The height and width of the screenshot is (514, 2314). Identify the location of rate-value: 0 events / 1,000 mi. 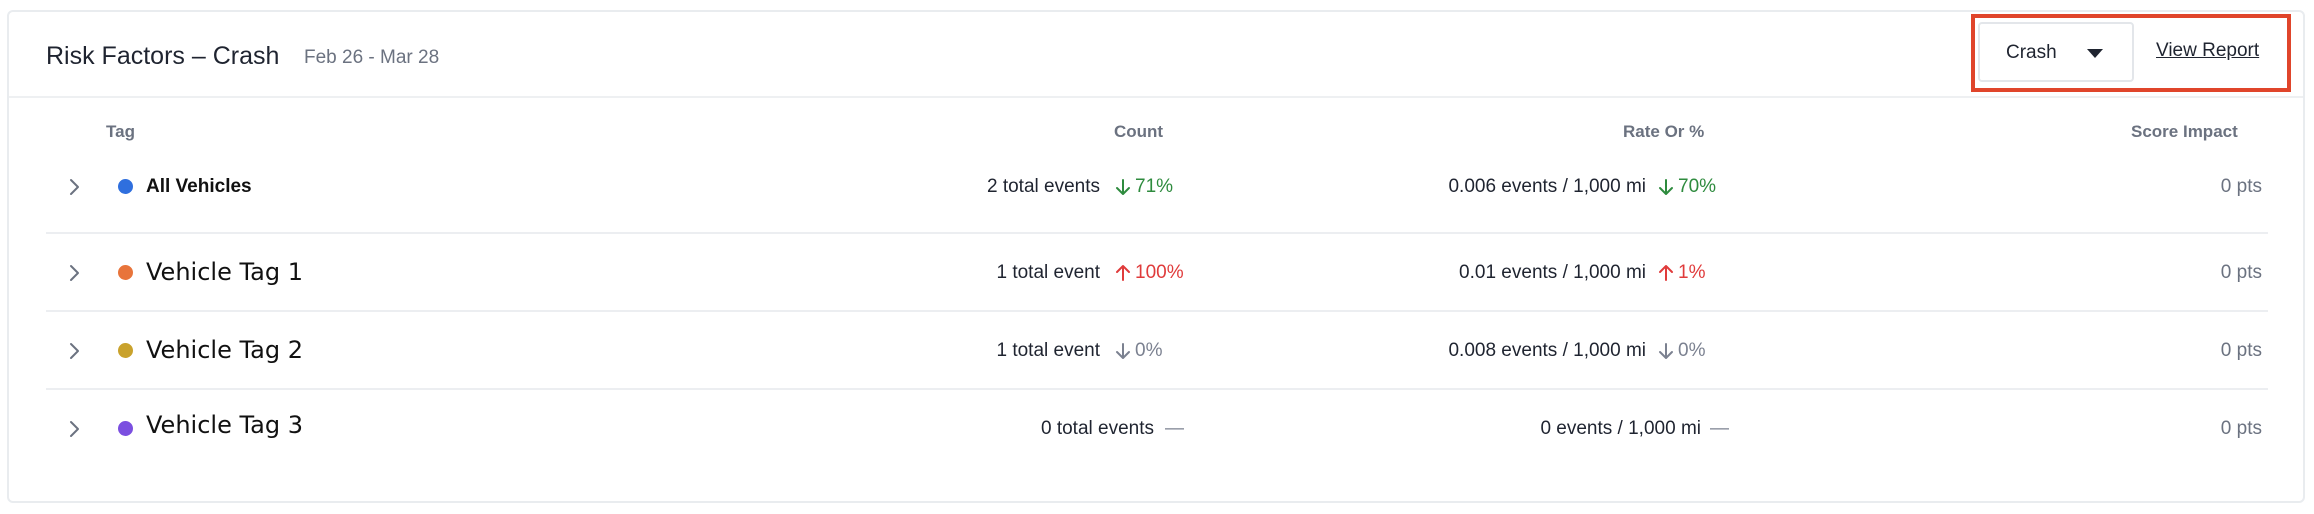
(1620, 428).